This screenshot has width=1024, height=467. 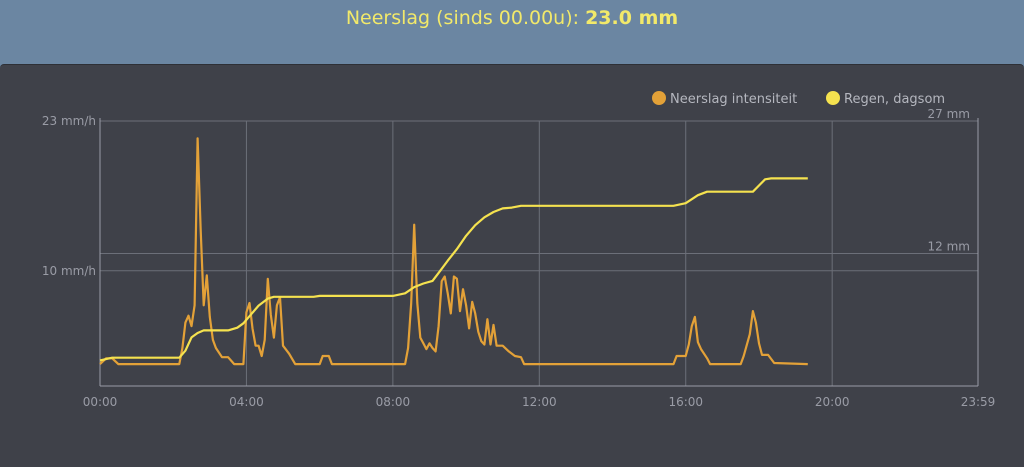 What do you see at coordinates (69, 121) in the screenshot?
I see `y-left-tick-label: 23 mm/h` at bounding box center [69, 121].